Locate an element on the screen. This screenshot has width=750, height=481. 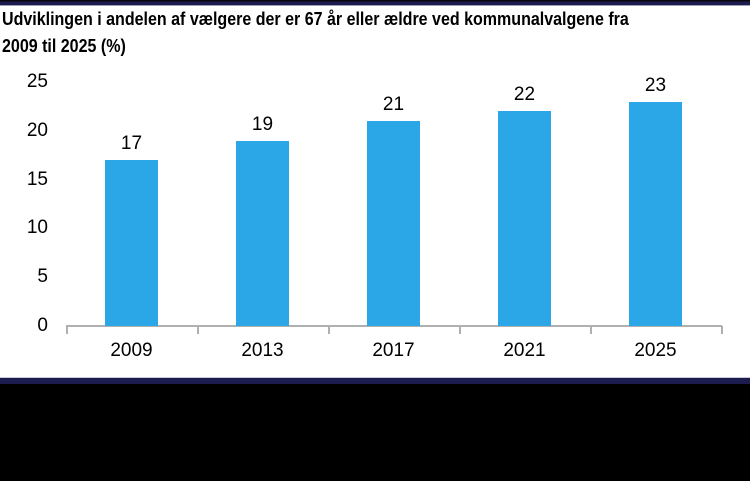
y-axis-tick-label: 0 is located at coordinates (42, 325).